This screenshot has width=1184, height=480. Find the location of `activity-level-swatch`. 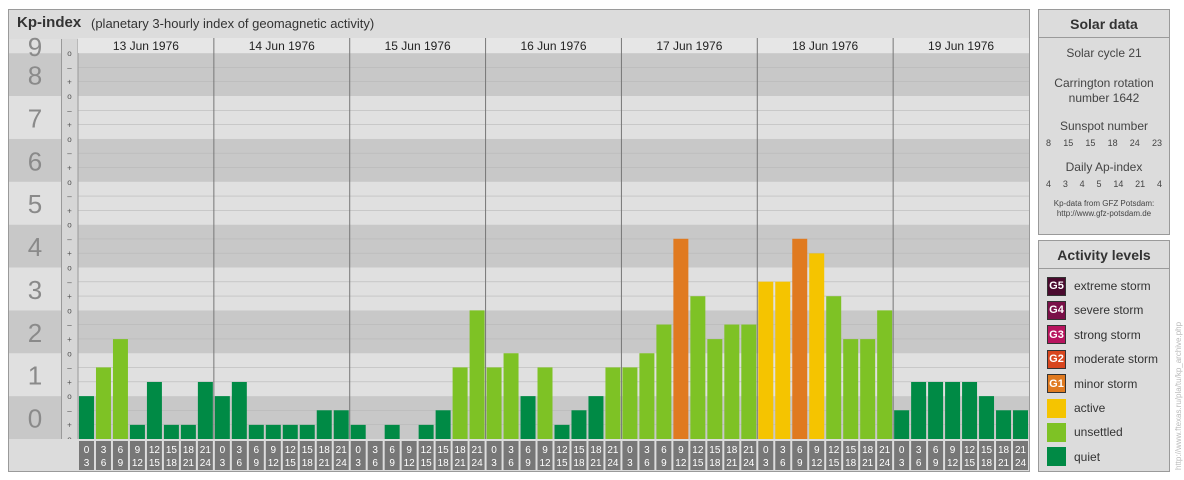

activity-level-swatch is located at coordinates (1056, 457).